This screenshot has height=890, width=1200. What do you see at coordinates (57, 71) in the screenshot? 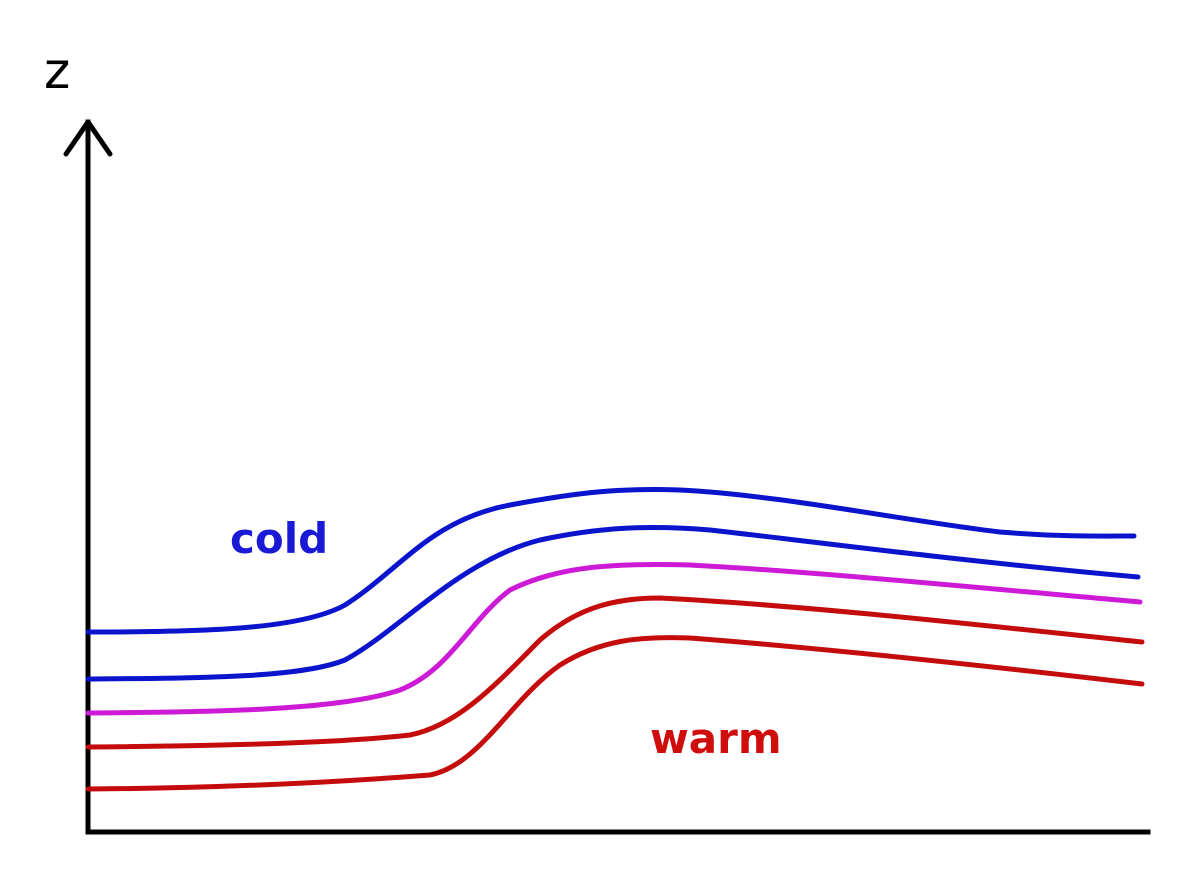
I see `z-axis-label: z` at bounding box center [57, 71].